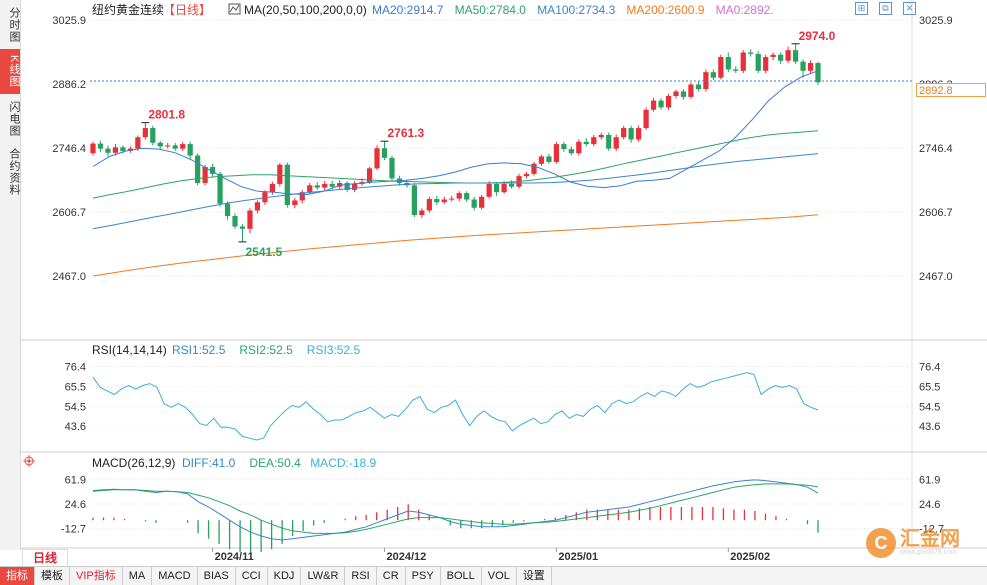 The height and width of the screenshot is (585, 987). What do you see at coordinates (29, 461) in the screenshot?
I see `macd-settings-icon` at bounding box center [29, 461].